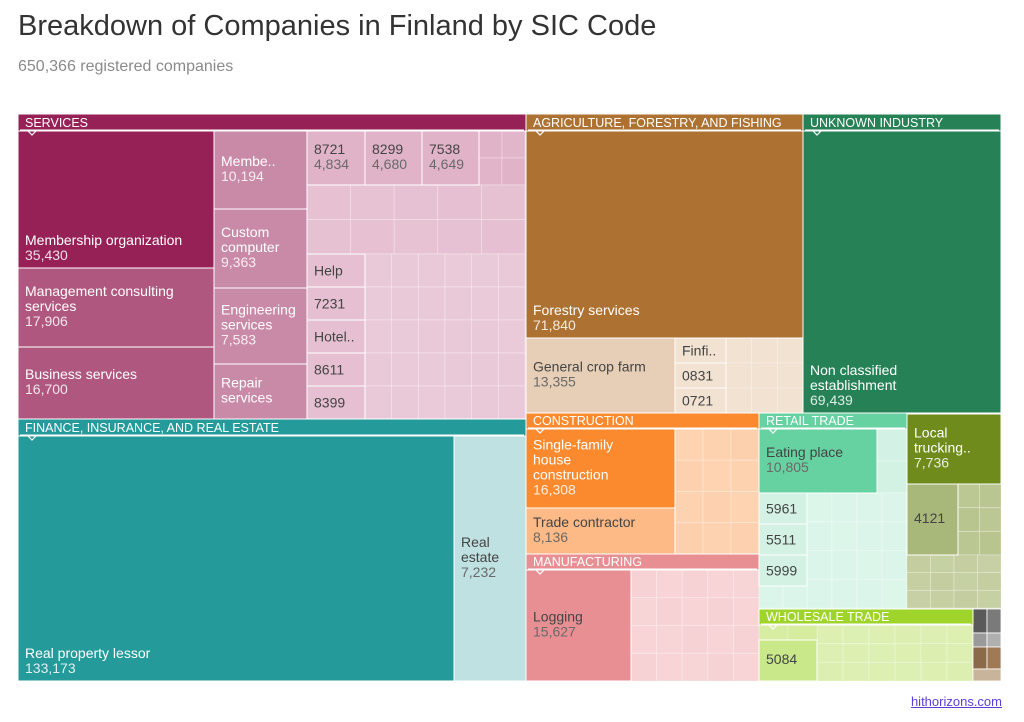 The height and width of the screenshot is (722, 1024). What do you see at coordinates (116, 383) in the screenshot?
I see `tile-business-services` at bounding box center [116, 383].